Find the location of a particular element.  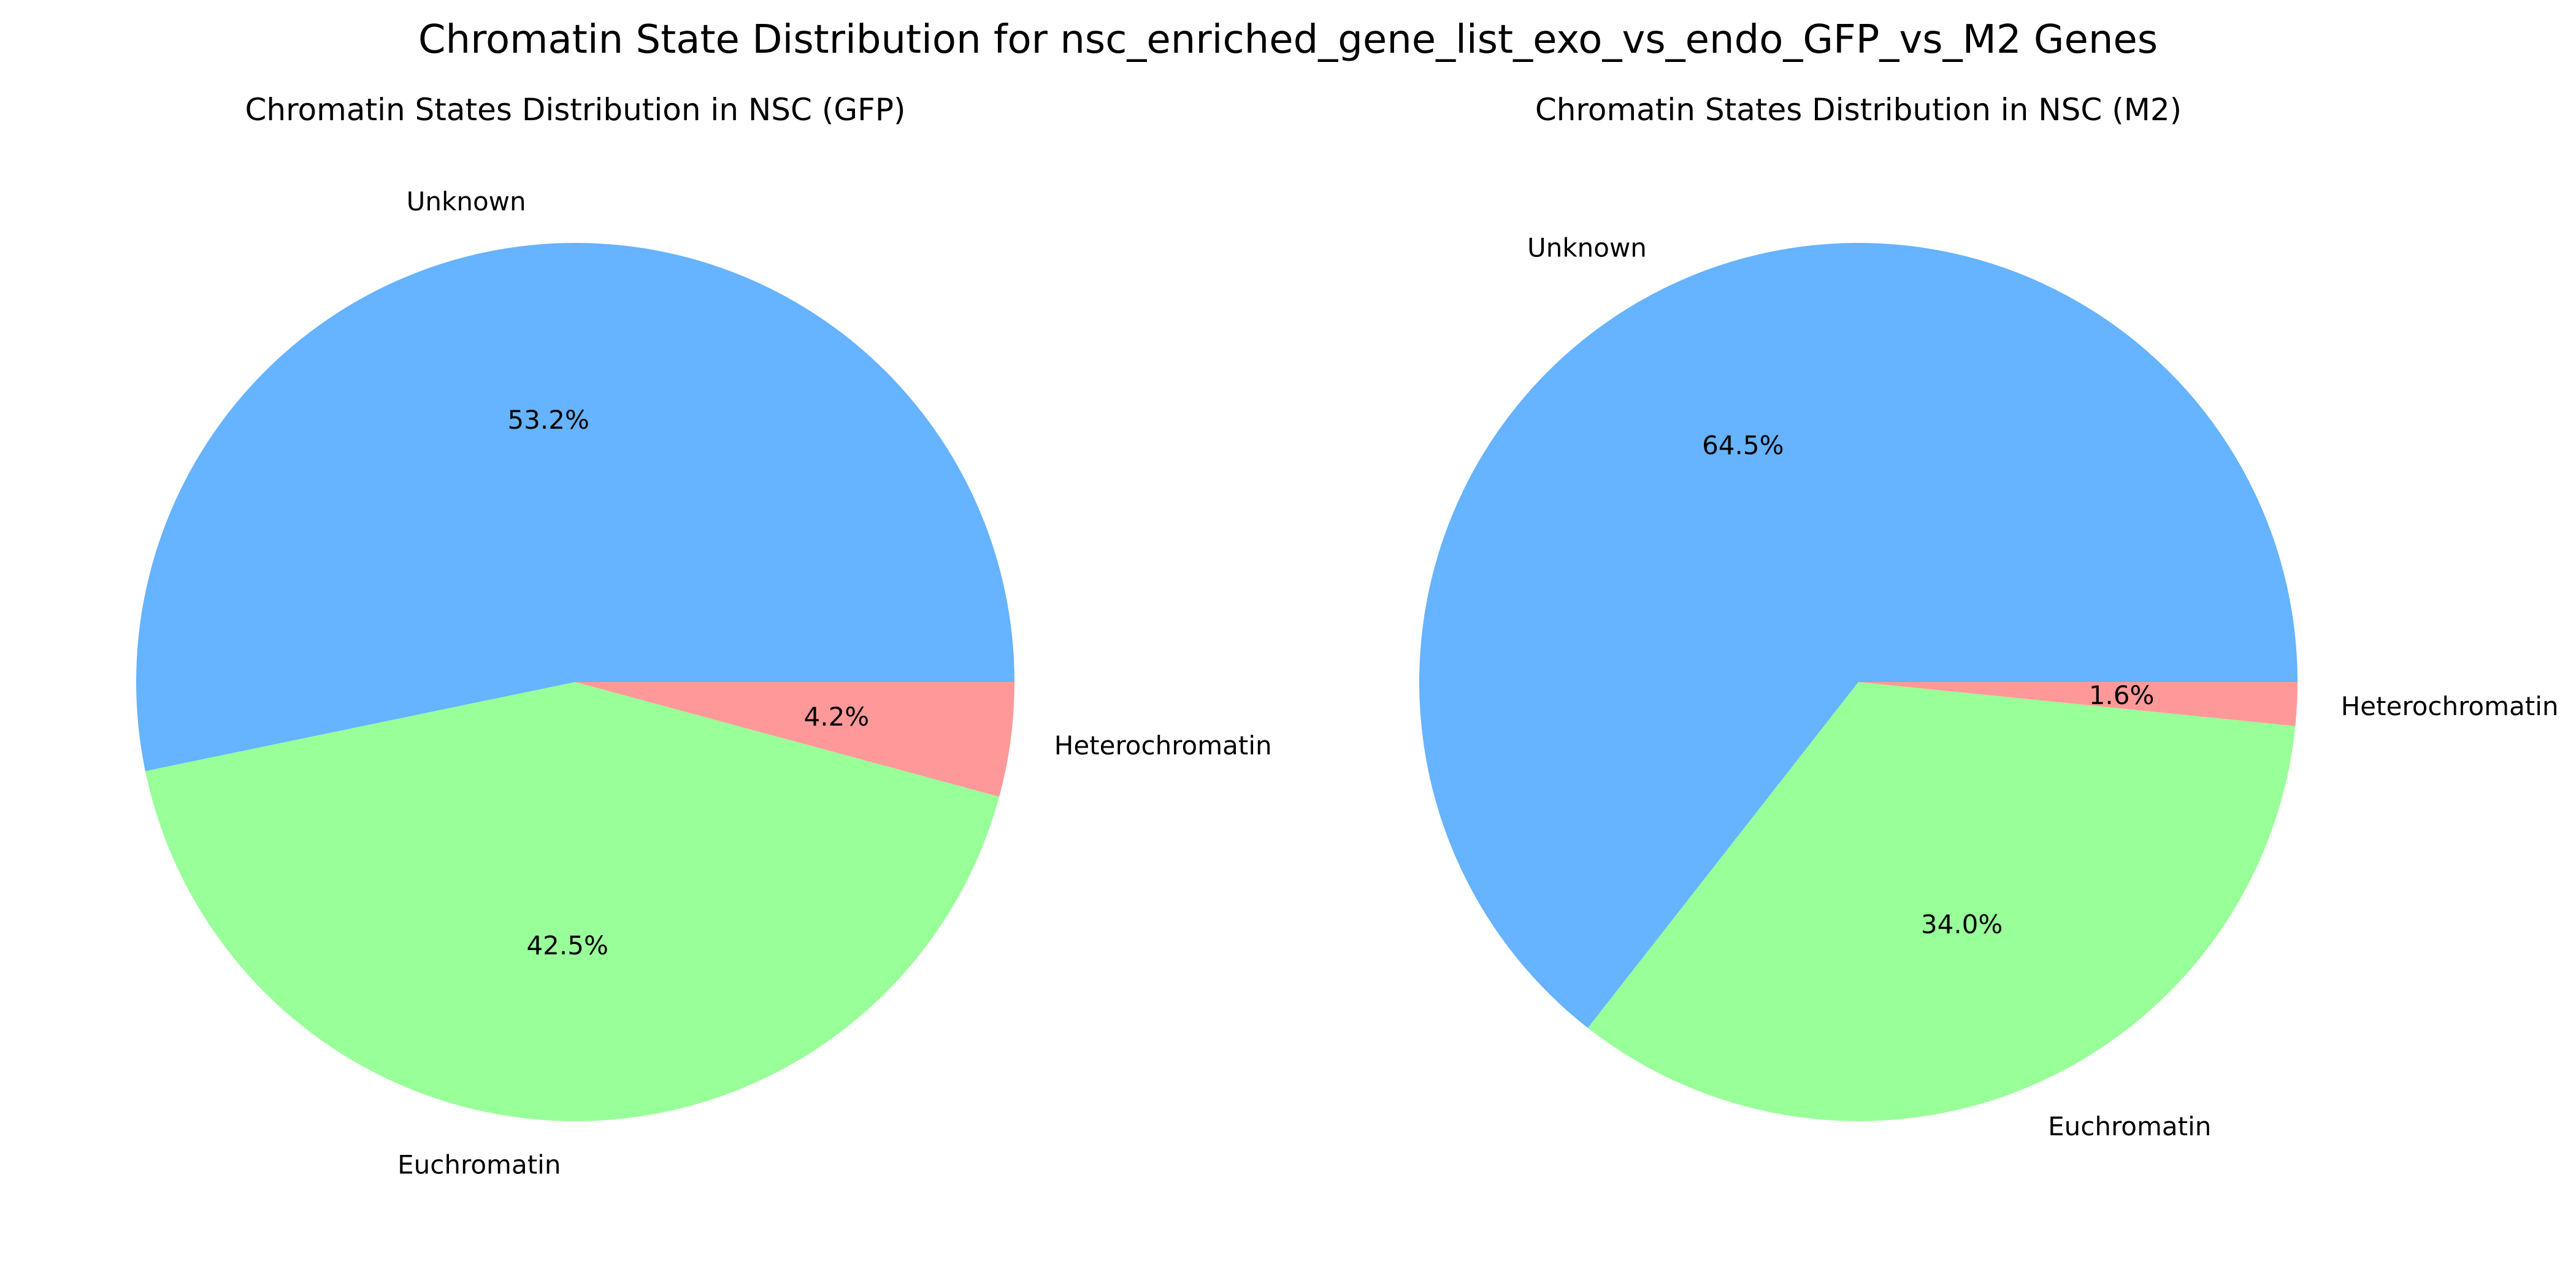

pie-chart-gfp-percent-heterochromatin: 4.2% is located at coordinates (837, 717).